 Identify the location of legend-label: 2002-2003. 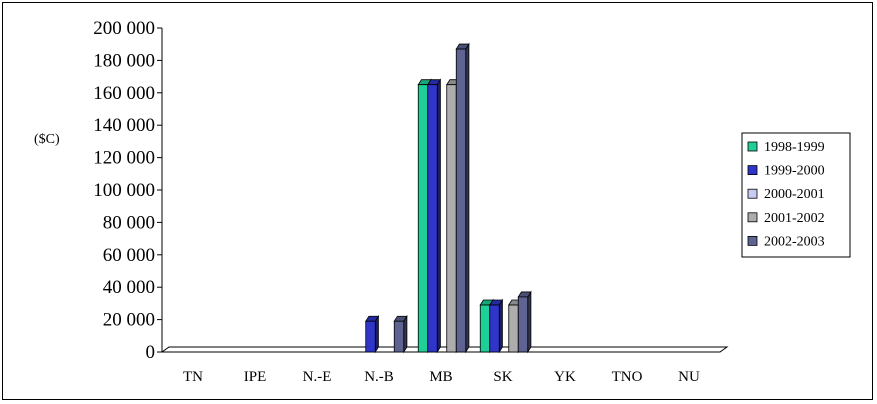
(794, 241).